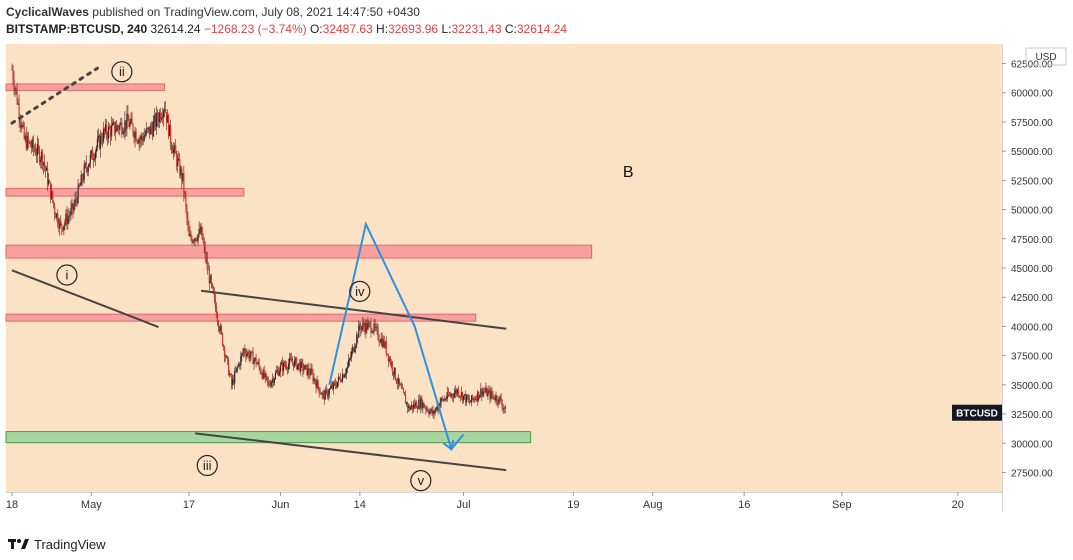  I want to click on currency-label: USD, so click(1045, 57).